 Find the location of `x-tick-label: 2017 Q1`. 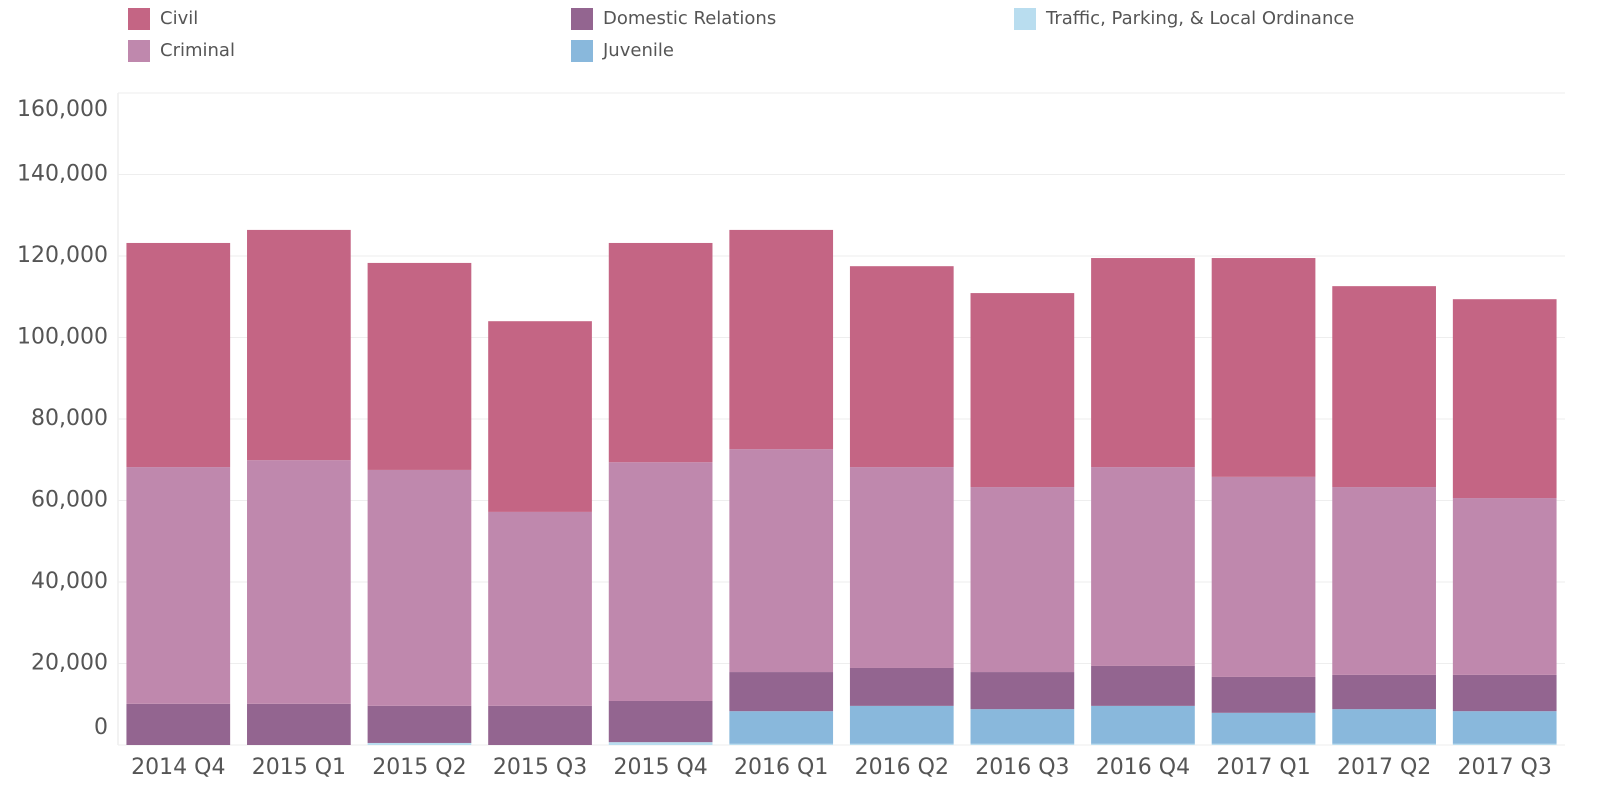

x-tick-label: 2017 Q1 is located at coordinates (1263, 767).